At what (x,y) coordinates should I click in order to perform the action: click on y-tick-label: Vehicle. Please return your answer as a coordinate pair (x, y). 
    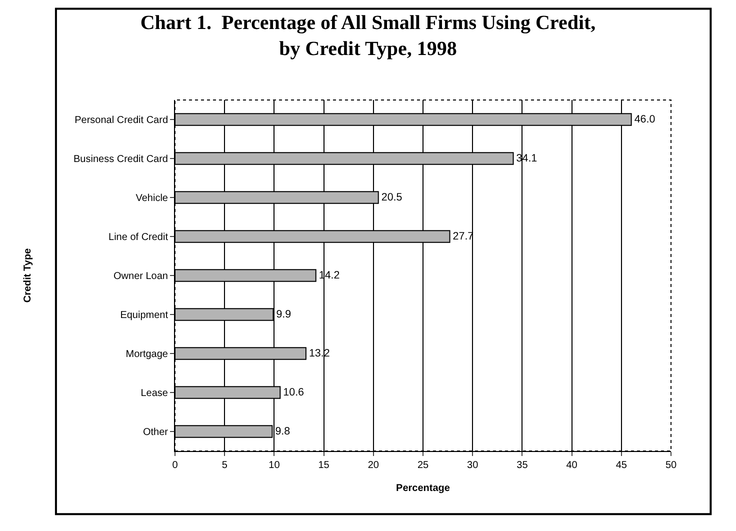
    Looking at the image, I should click on (152, 198).